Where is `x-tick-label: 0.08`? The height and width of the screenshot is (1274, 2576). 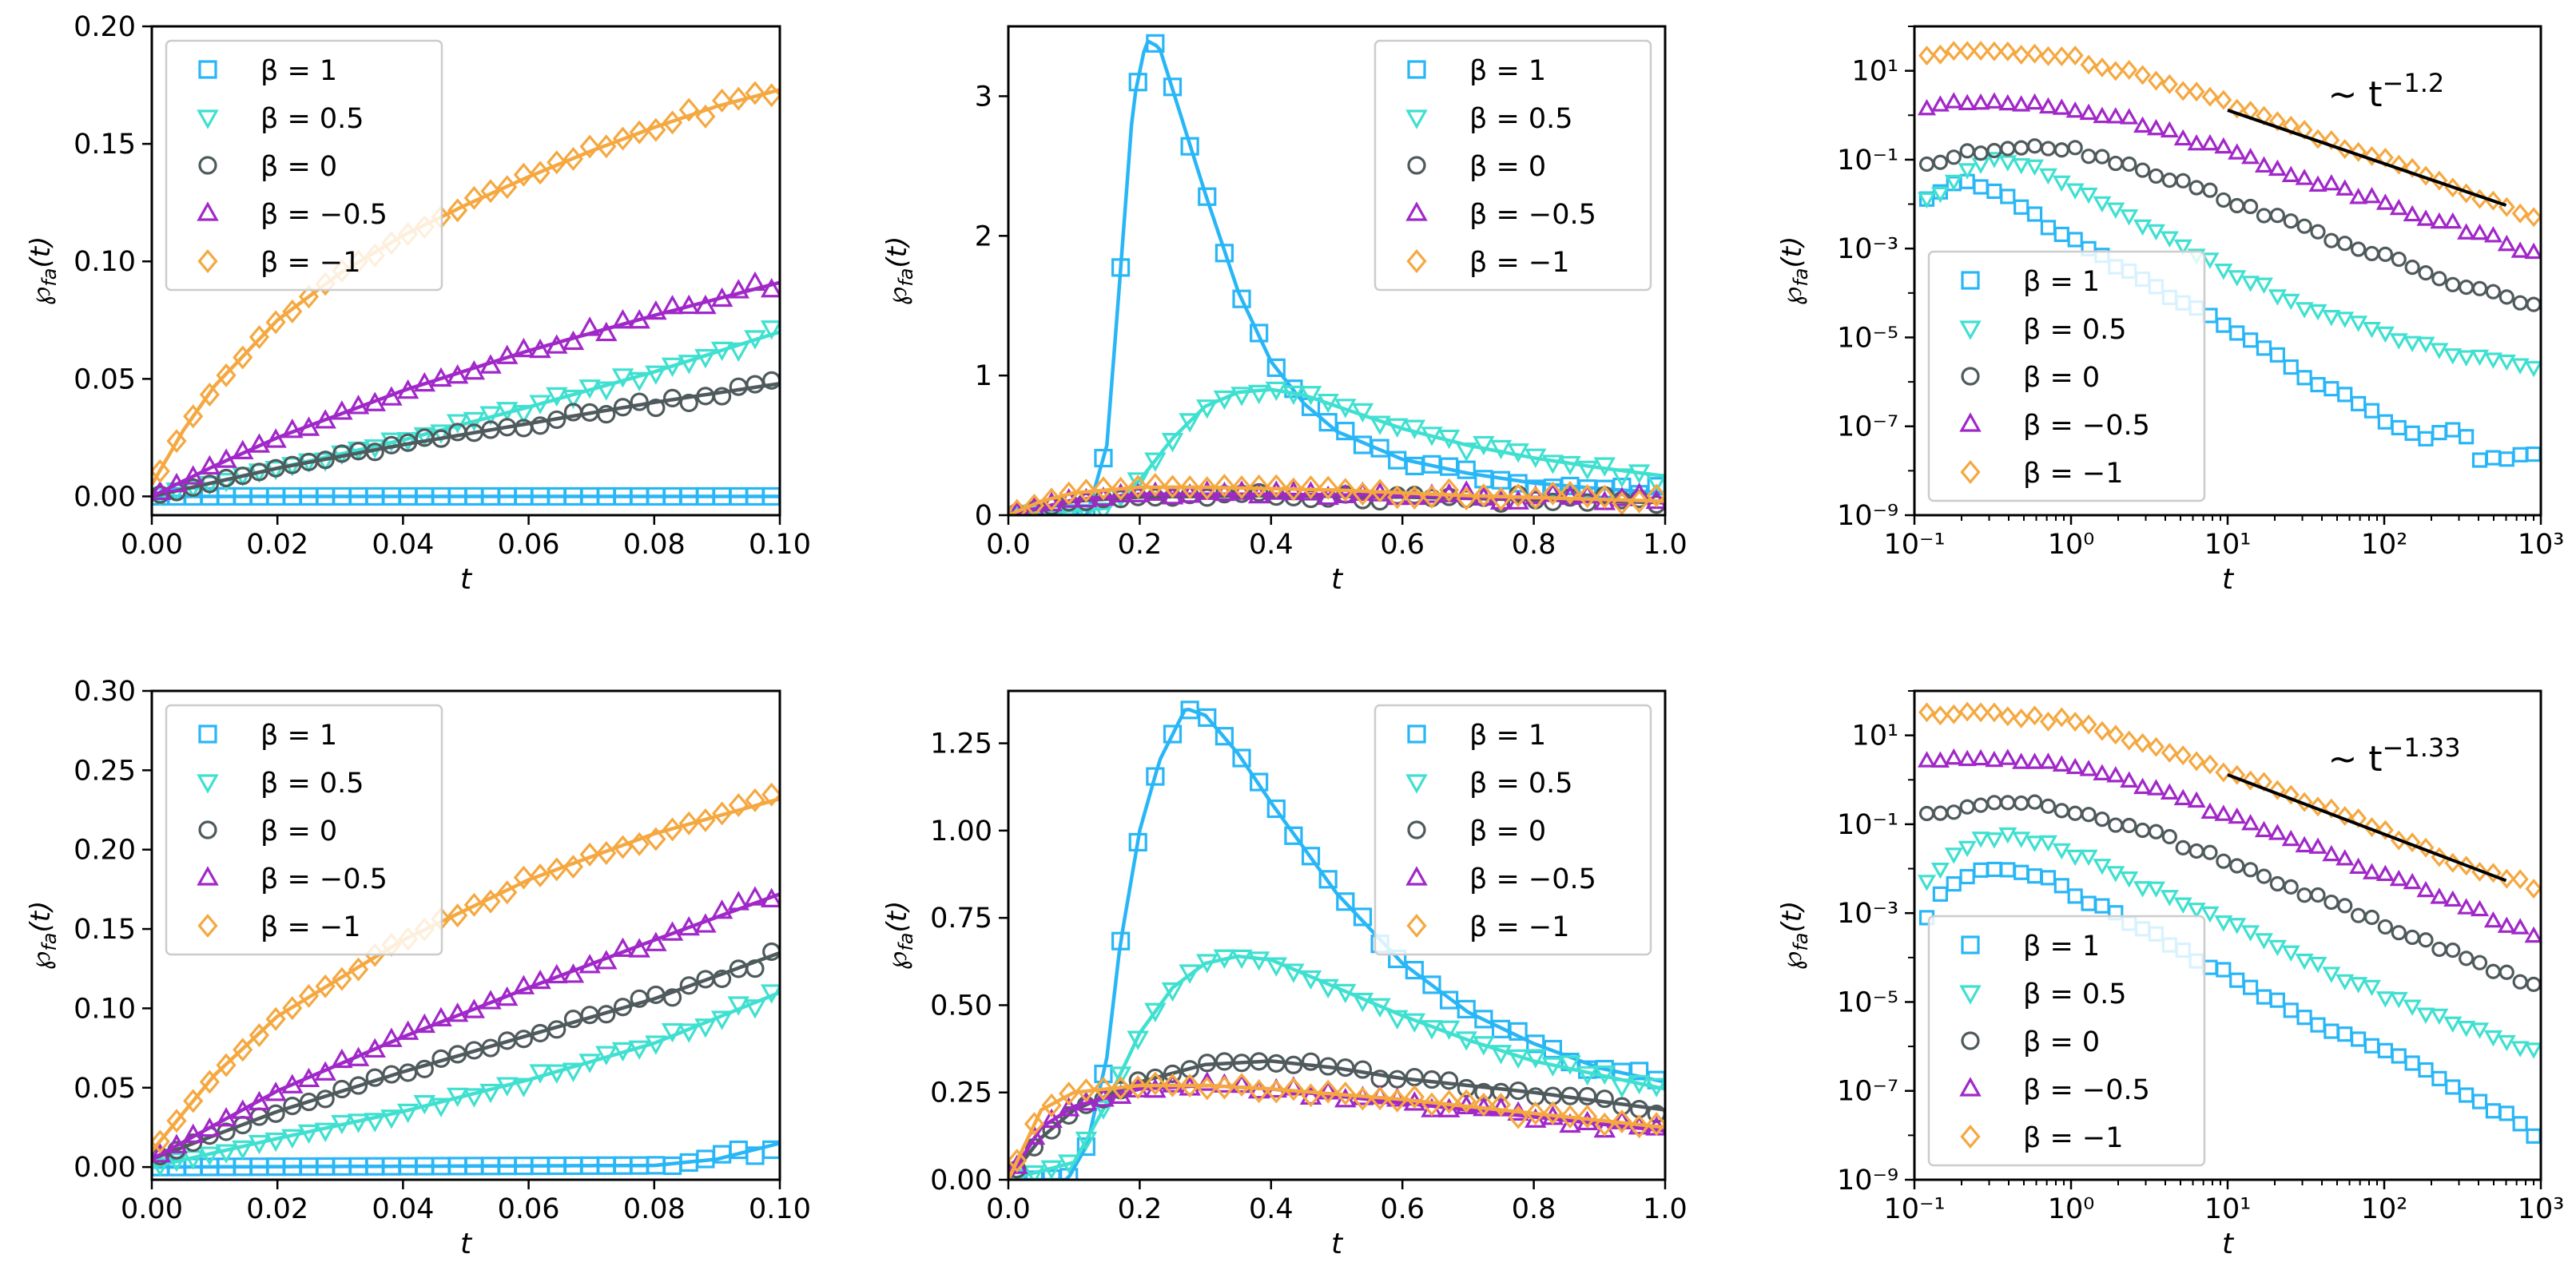 x-tick-label: 0.08 is located at coordinates (654, 1209).